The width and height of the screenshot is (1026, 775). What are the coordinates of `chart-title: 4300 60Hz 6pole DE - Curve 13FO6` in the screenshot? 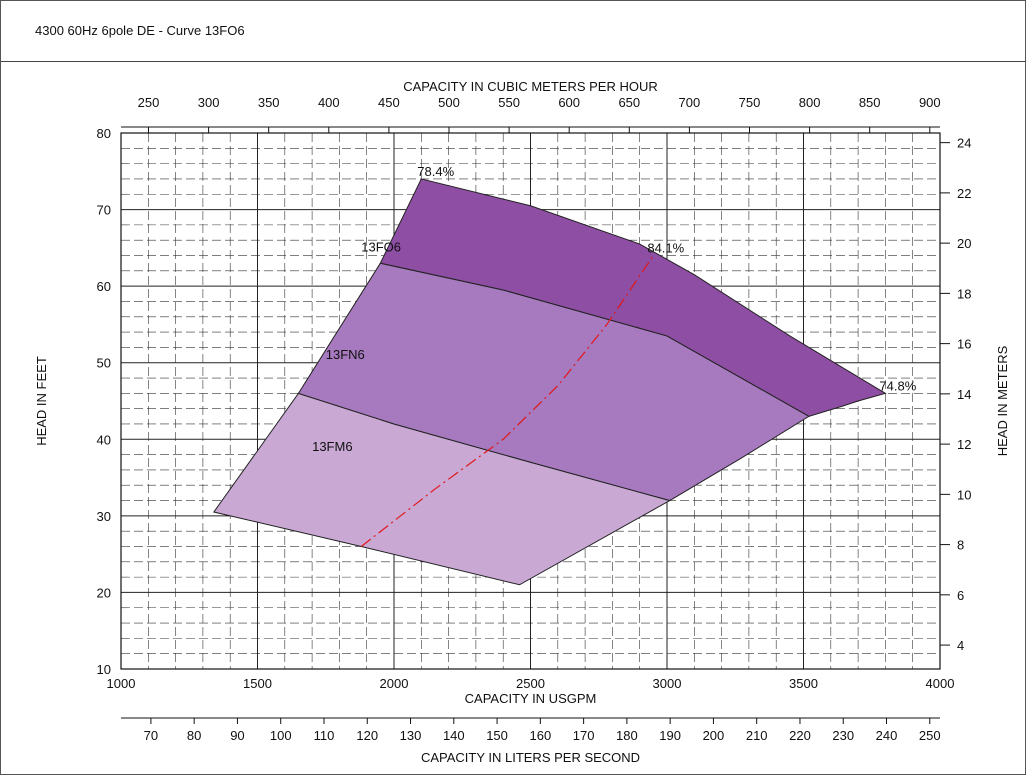 It's located at (140, 30).